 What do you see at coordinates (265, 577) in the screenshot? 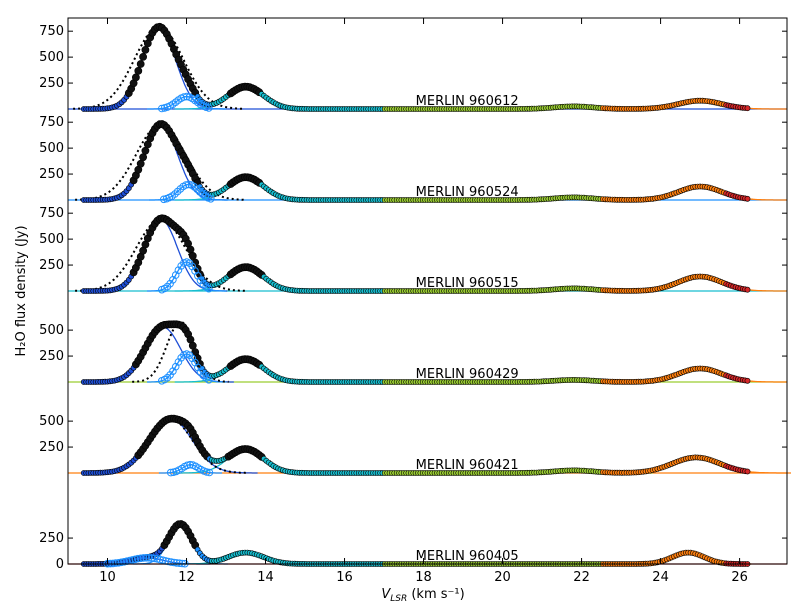
I see `x-tick-label: 14` at bounding box center [265, 577].